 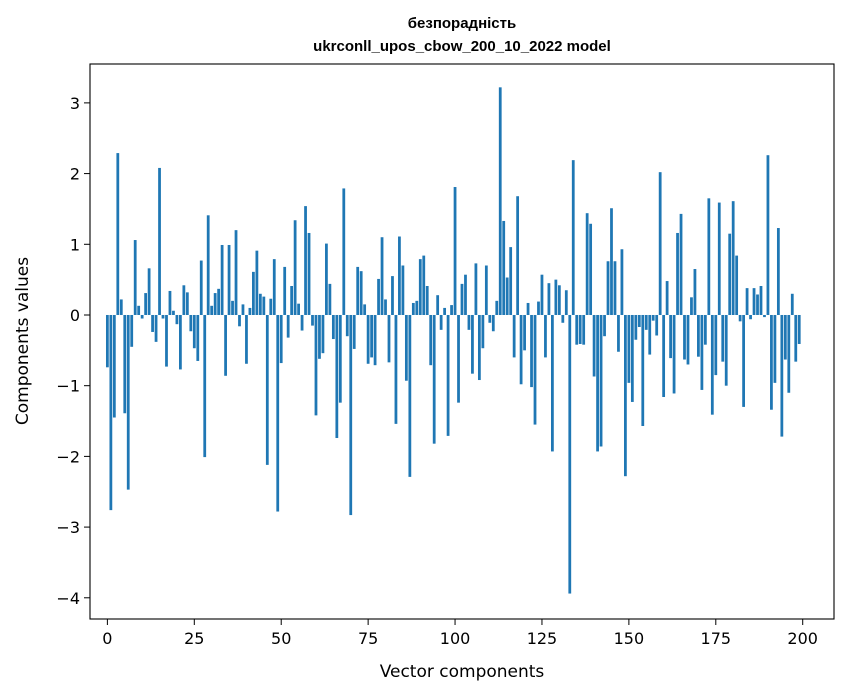 I want to click on x-axis-ticks: 0 25 50 75 100 125 150 175 200, so click(x=460, y=633).